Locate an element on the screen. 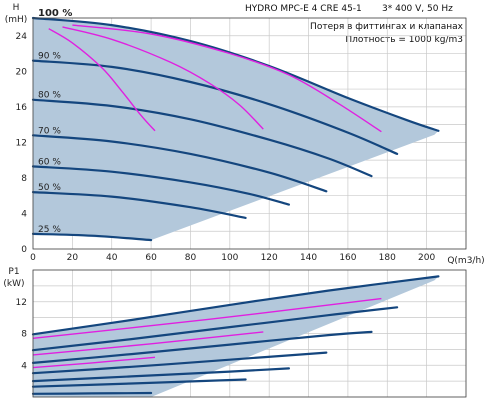 Image resolution: width=500 pixels, height=400 pixels. x-tick-label: 160 is located at coordinates (347, 258).